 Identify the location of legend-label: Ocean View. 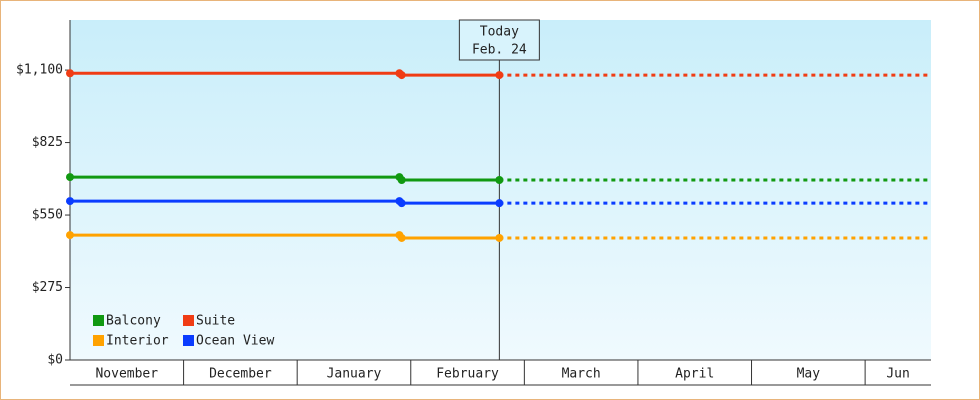
(235, 341).